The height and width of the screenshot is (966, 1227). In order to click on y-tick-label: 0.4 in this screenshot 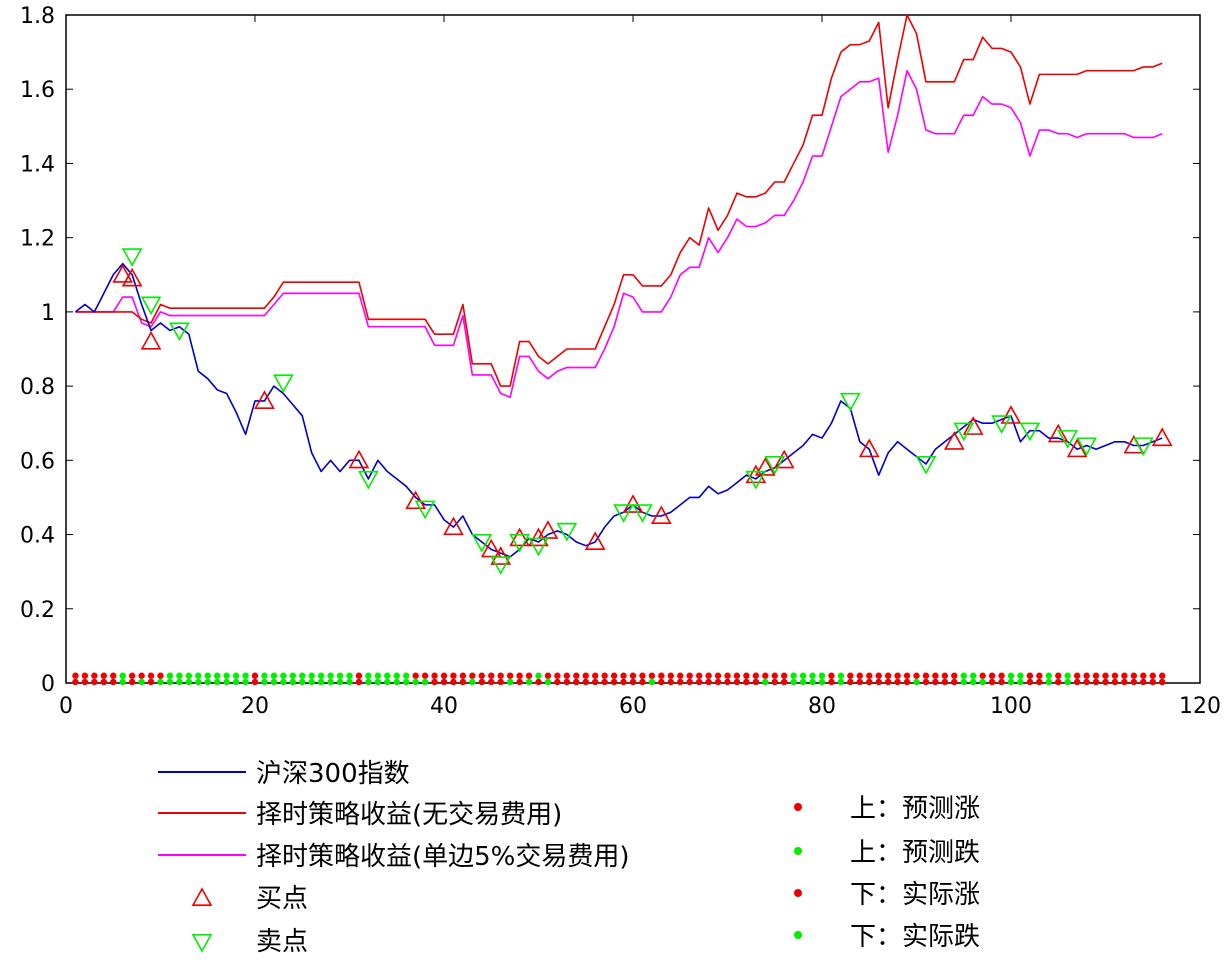, I will do `click(37, 536)`.